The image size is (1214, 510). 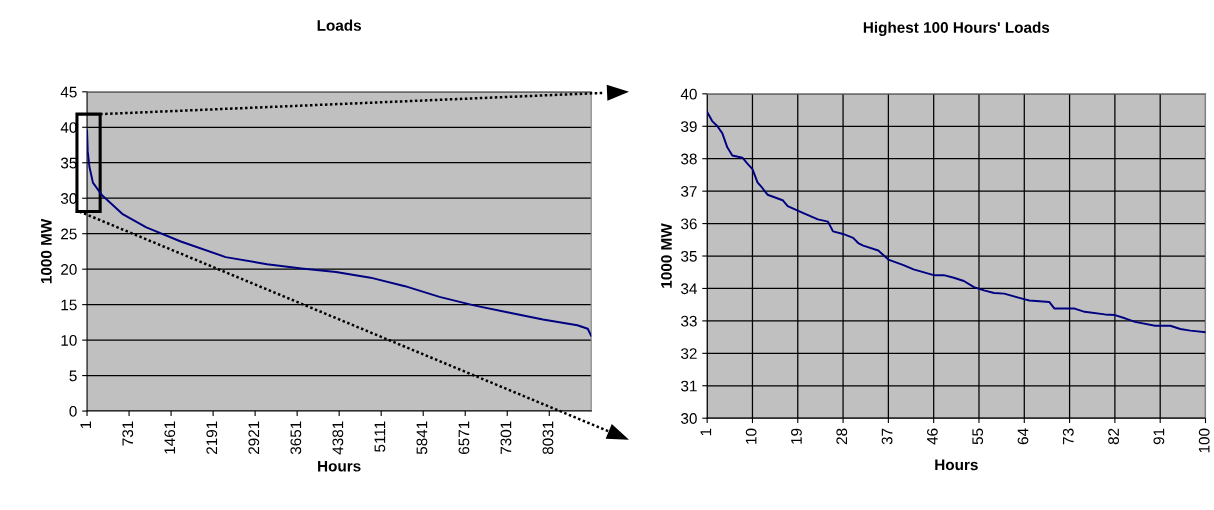 What do you see at coordinates (69, 340) in the screenshot?
I see `y-tick-label: 10` at bounding box center [69, 340].